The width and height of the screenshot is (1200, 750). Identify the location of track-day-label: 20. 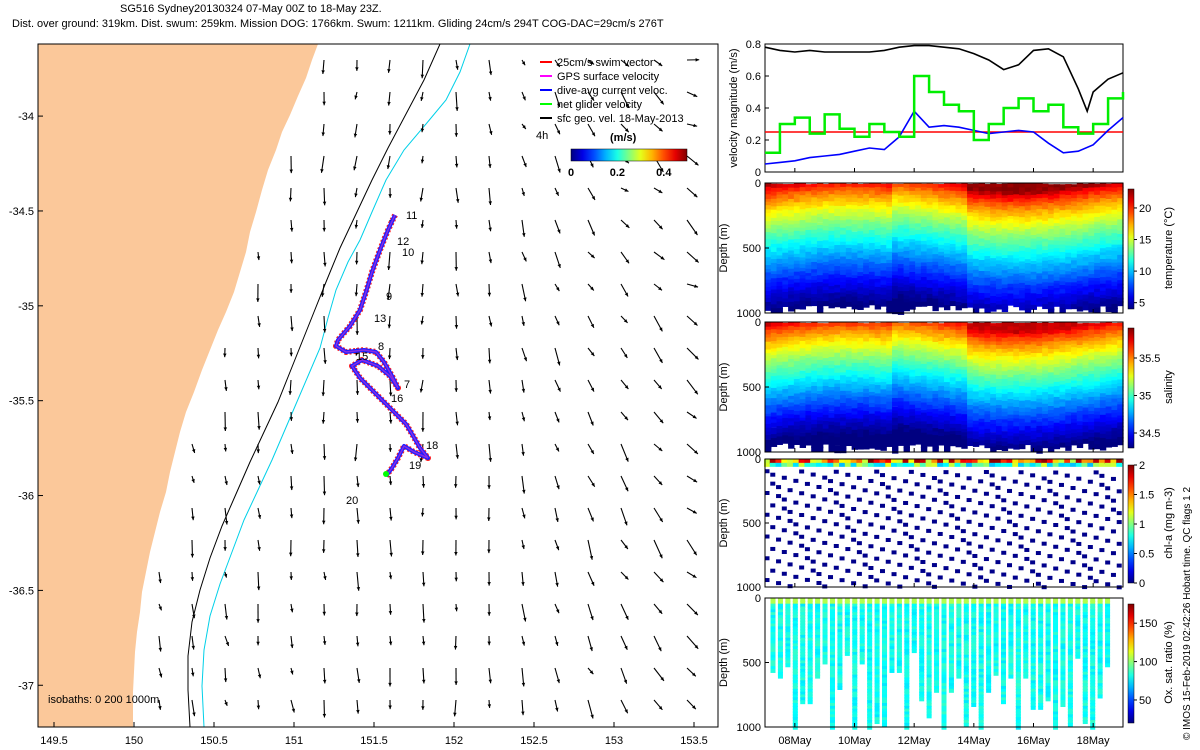
(352, 501).